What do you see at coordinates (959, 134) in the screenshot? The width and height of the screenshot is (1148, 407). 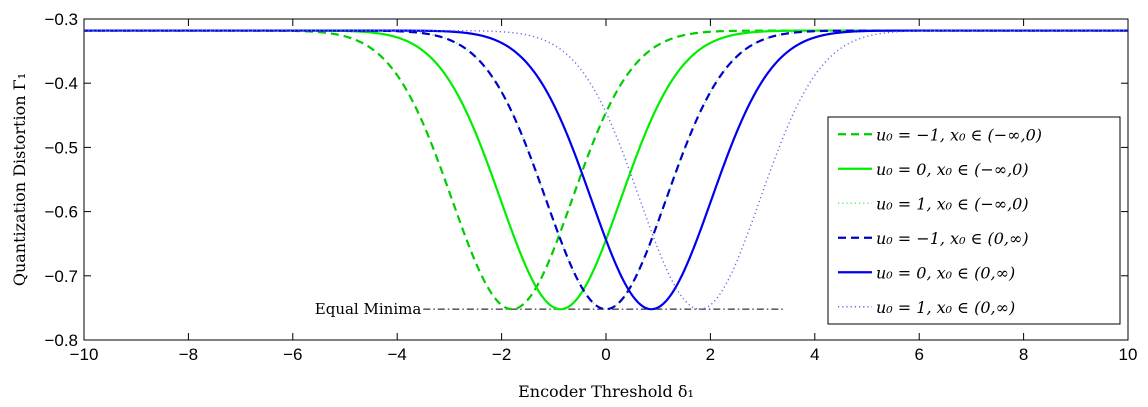 I see `legend-entry-0: u₀ = −1, x₀ ∈ (−∞,0)` at bounding box center [959, 134].